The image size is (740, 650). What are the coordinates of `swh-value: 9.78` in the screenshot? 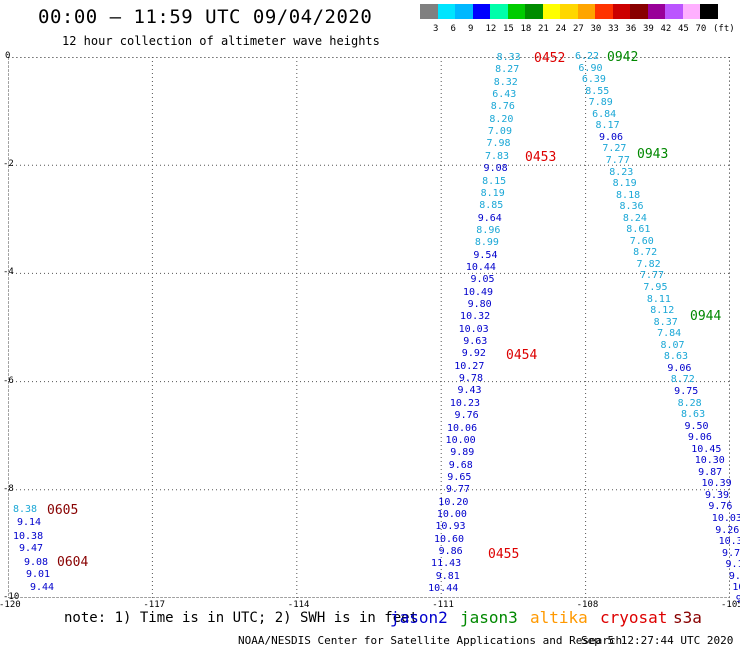 It's located at (470, 379).